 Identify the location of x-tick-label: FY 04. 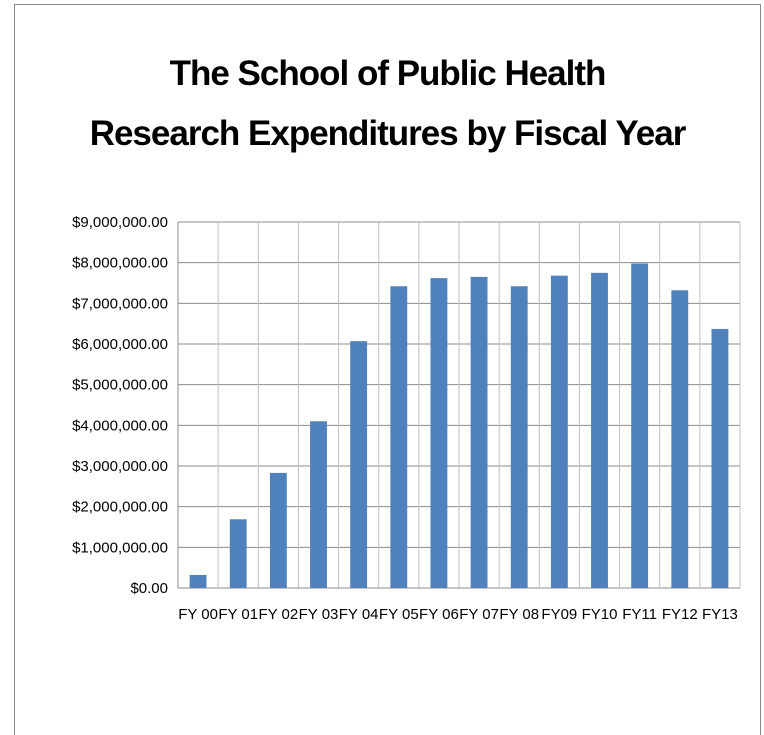
(359, 614).